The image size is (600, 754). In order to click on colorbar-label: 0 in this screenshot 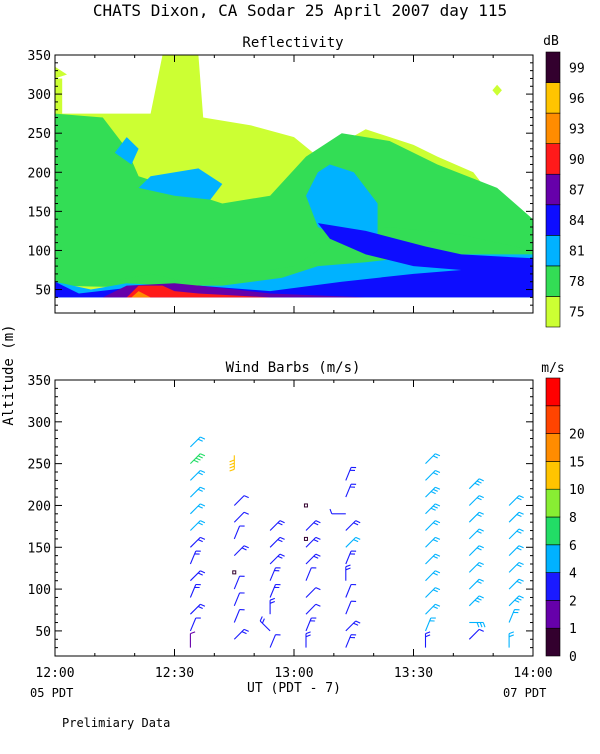, I will do `click(573, 657)`.